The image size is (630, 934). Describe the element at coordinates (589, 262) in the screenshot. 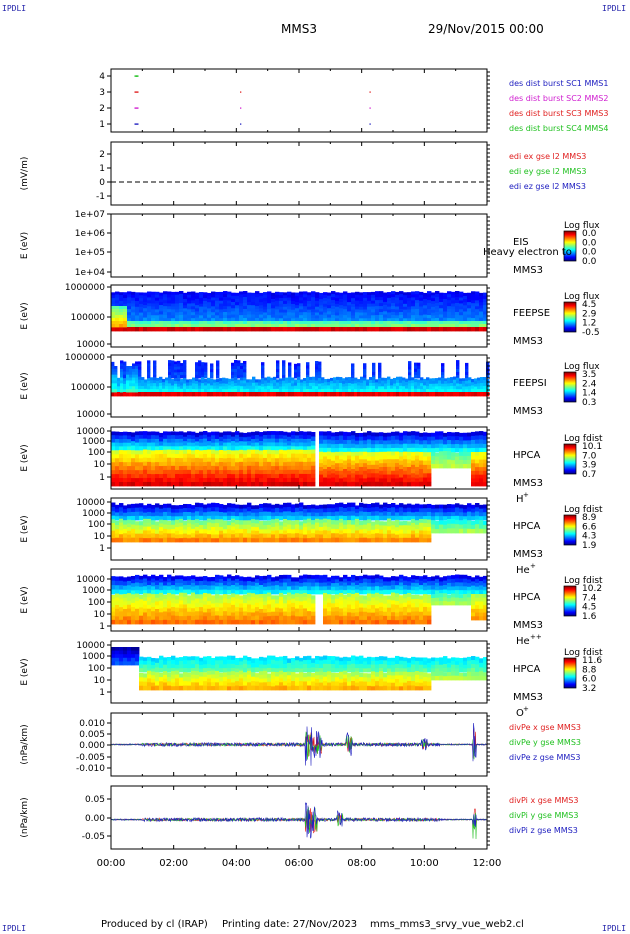

I see `colorbar-tick-label: 0.0` at that location.